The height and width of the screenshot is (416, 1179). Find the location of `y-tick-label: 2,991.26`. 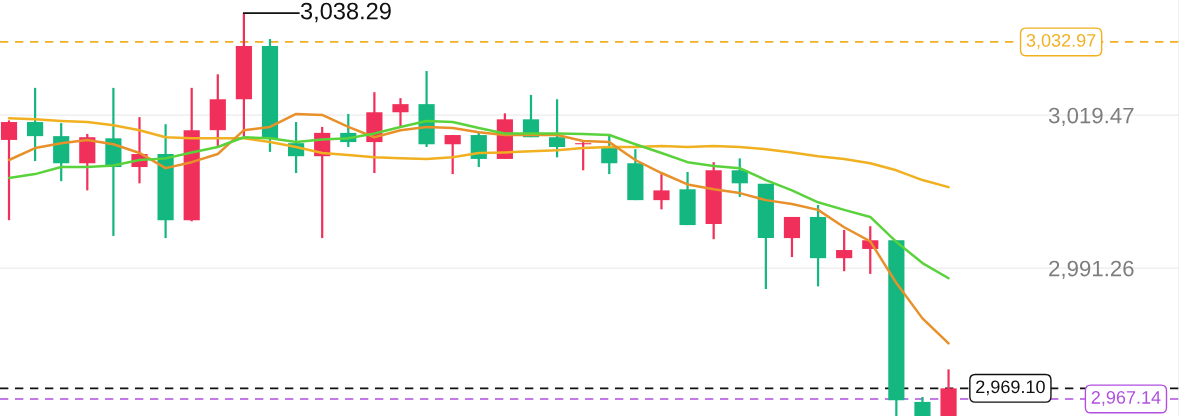

y-tick-label: 2,991.26 is located at coordinates (1091, 270).